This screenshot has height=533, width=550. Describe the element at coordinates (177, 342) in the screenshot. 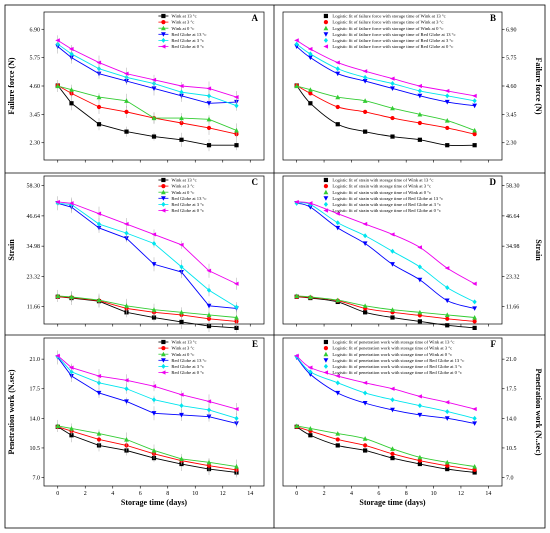

I see `legend-item: Wink at 13 °c` at that location.